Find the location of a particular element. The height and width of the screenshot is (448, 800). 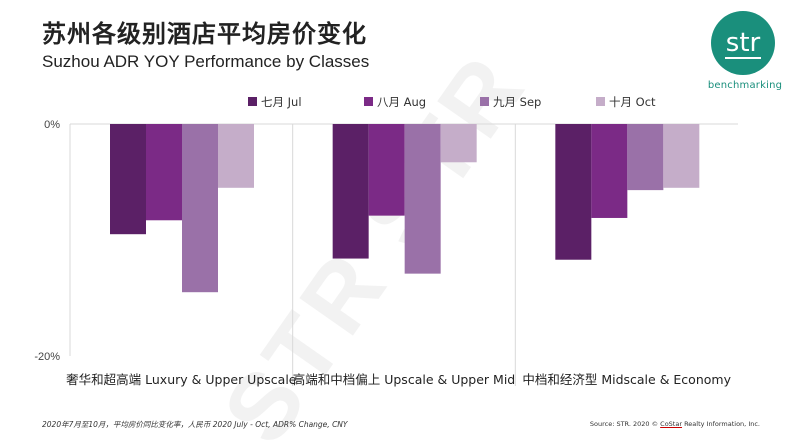

str-logo-text: str is located at coordinates (743, 43).